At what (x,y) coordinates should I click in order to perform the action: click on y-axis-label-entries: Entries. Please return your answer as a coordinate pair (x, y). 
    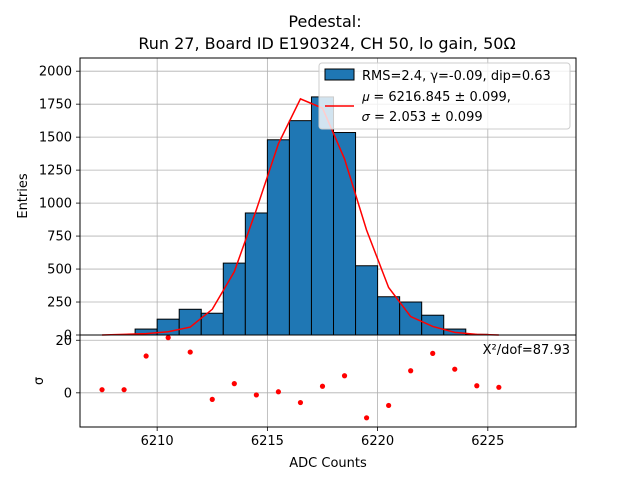
    Looking at the image, I should click on (23, 196).